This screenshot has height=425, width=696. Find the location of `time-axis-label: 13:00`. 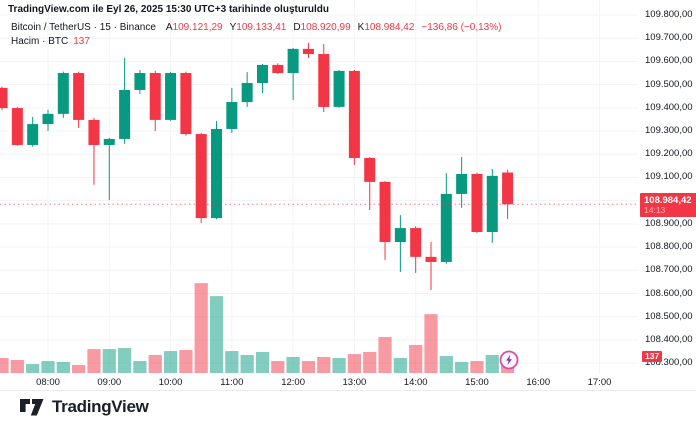

time-axis-label: 13:00 is located at coordinates (354, 382).